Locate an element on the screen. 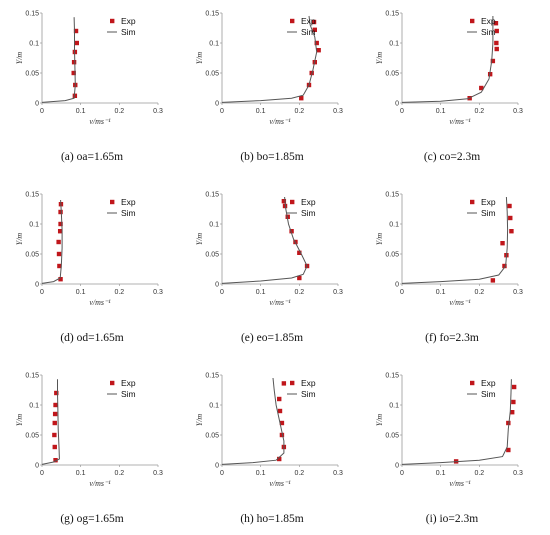 The width and height of the screenshot is (550, 535). panel-caption: (f) fo=2.3m is located at coordinates (452, 338).